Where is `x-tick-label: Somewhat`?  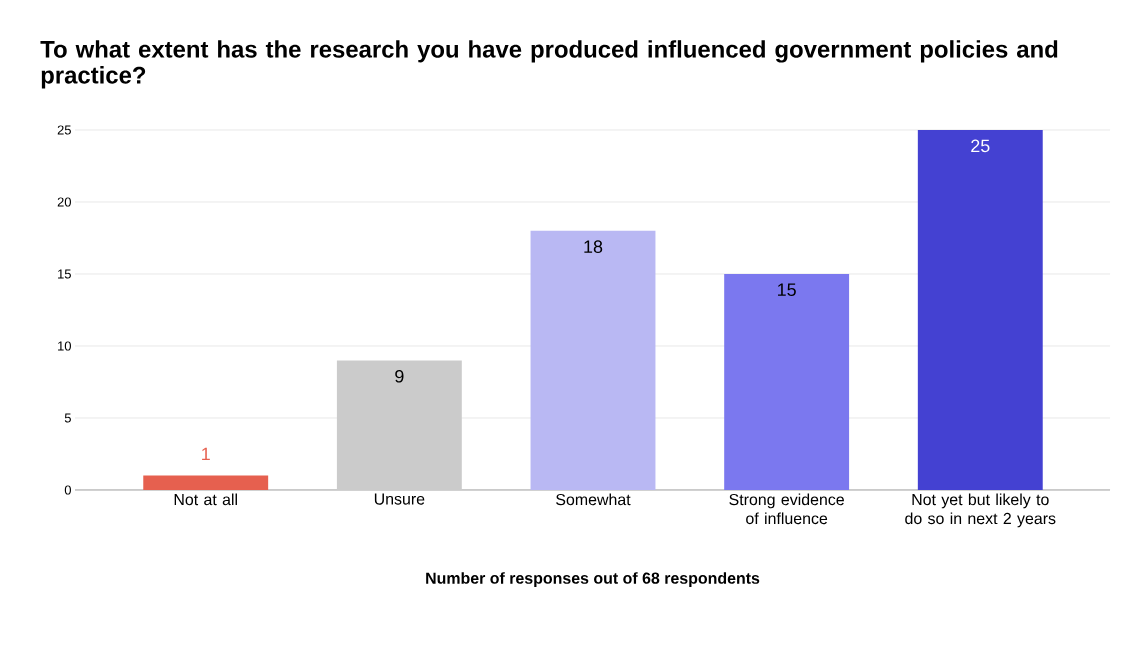
x-tick-label: Somewhat is located at coordinates (593, 499).